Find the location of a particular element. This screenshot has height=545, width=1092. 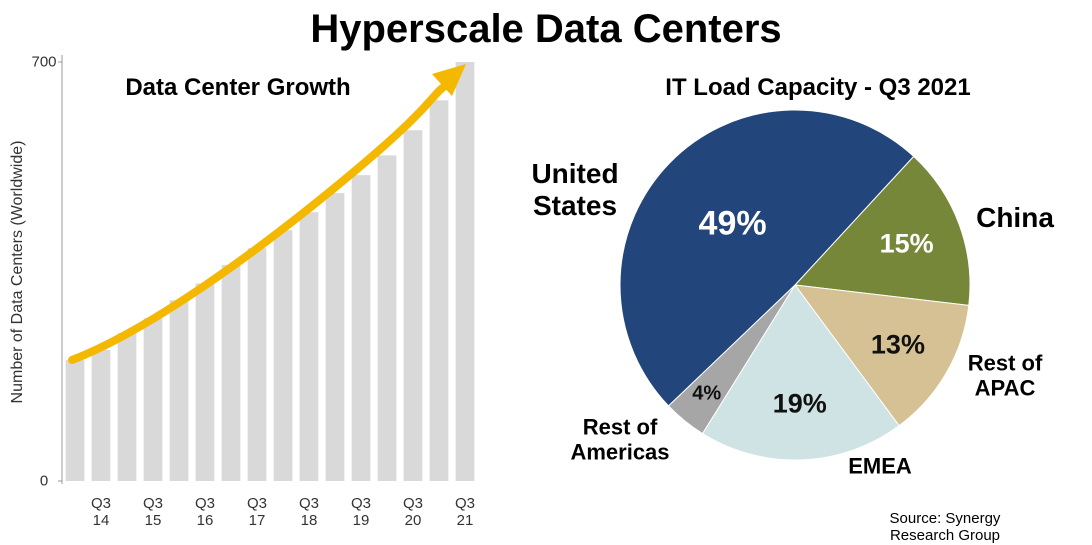

pie-category-label: Rest of Americas is located at coordinates (620, 439).